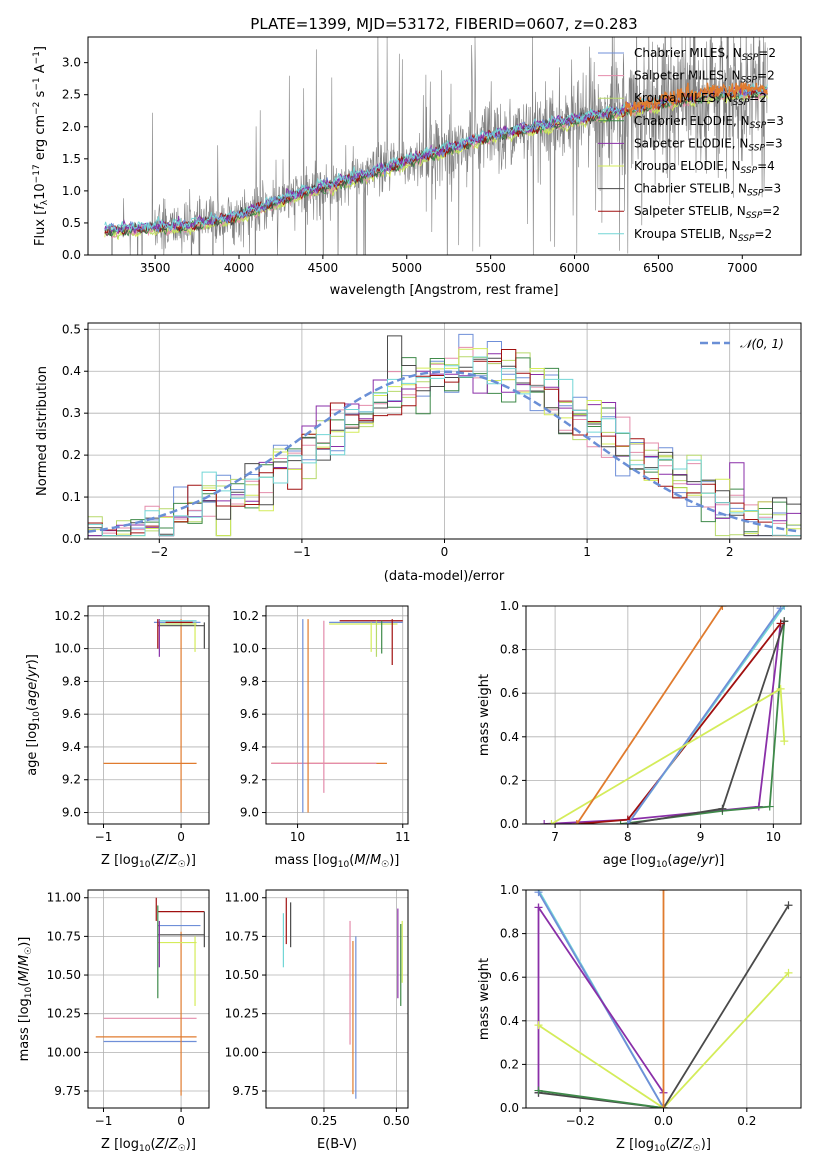  Describe the element at coordinates (490, 268) in the screenshot. I see `x-tick-label: 5500` at that location.